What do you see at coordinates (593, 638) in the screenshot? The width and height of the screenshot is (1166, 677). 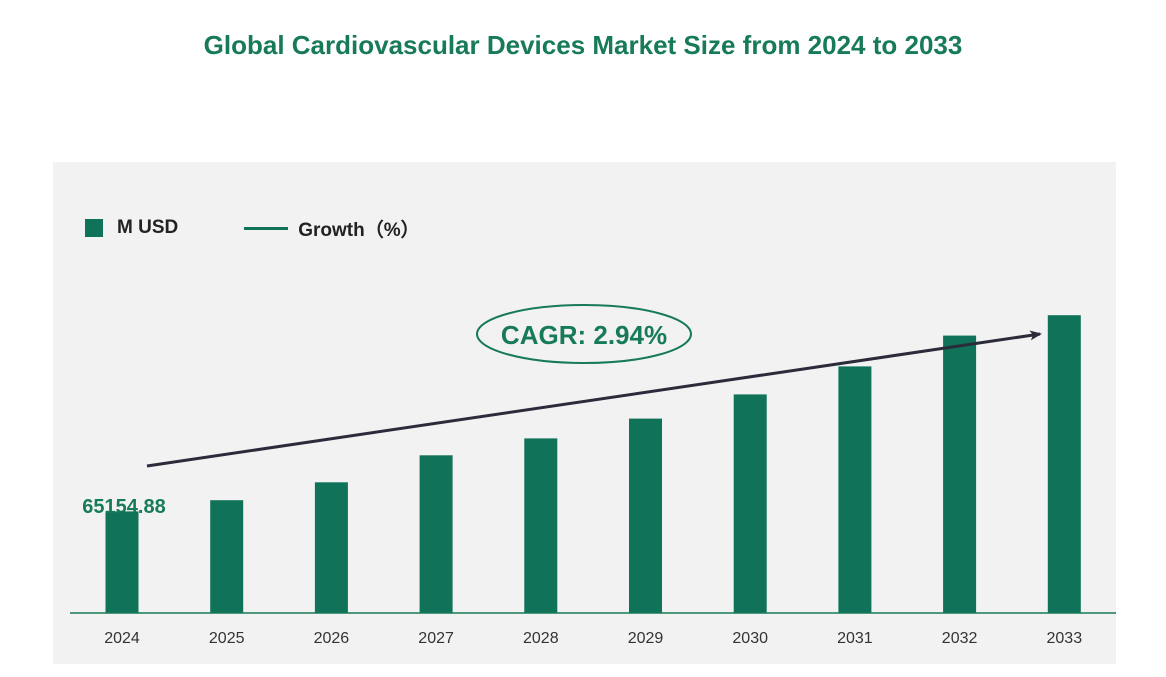 I see `x-tick-labels: 2024 2025 2026 2027 2028 2029 2030 2031 2032 2033` at bounding box center [593, 638].